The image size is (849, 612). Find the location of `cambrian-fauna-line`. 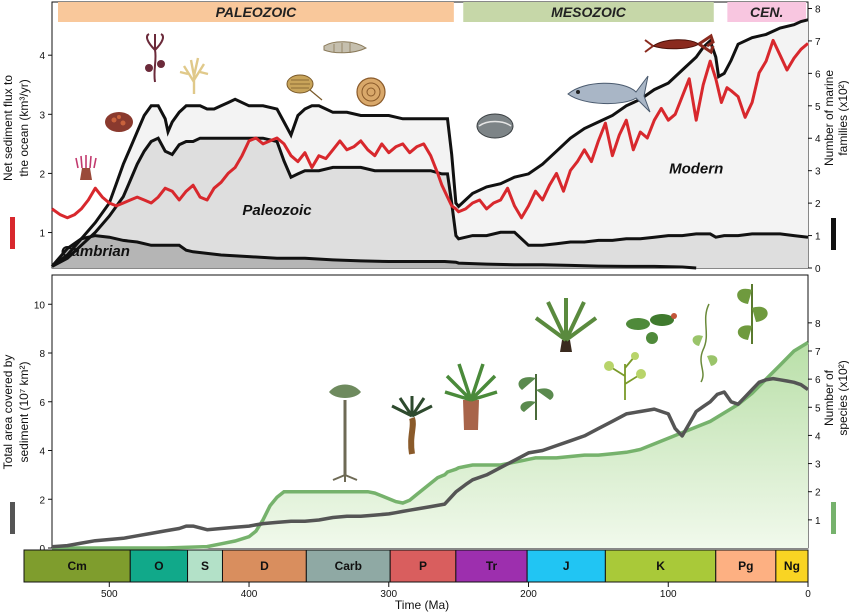

cambrian-fauna-line is located at coordinates (373, 252).